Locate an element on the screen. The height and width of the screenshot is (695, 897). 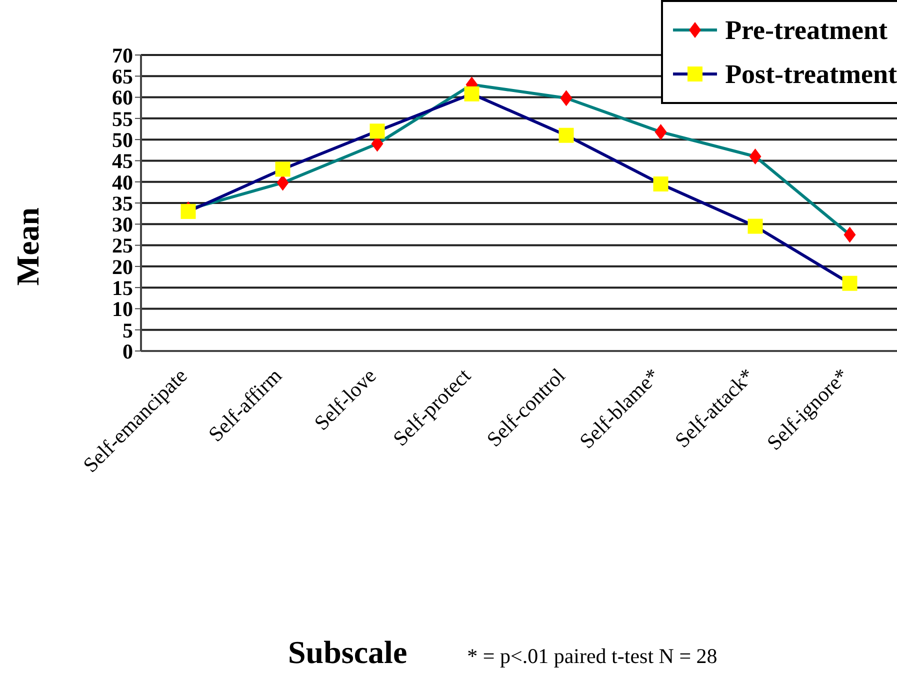
x-axis-title: Subscale is located at coordinates (348, 652).